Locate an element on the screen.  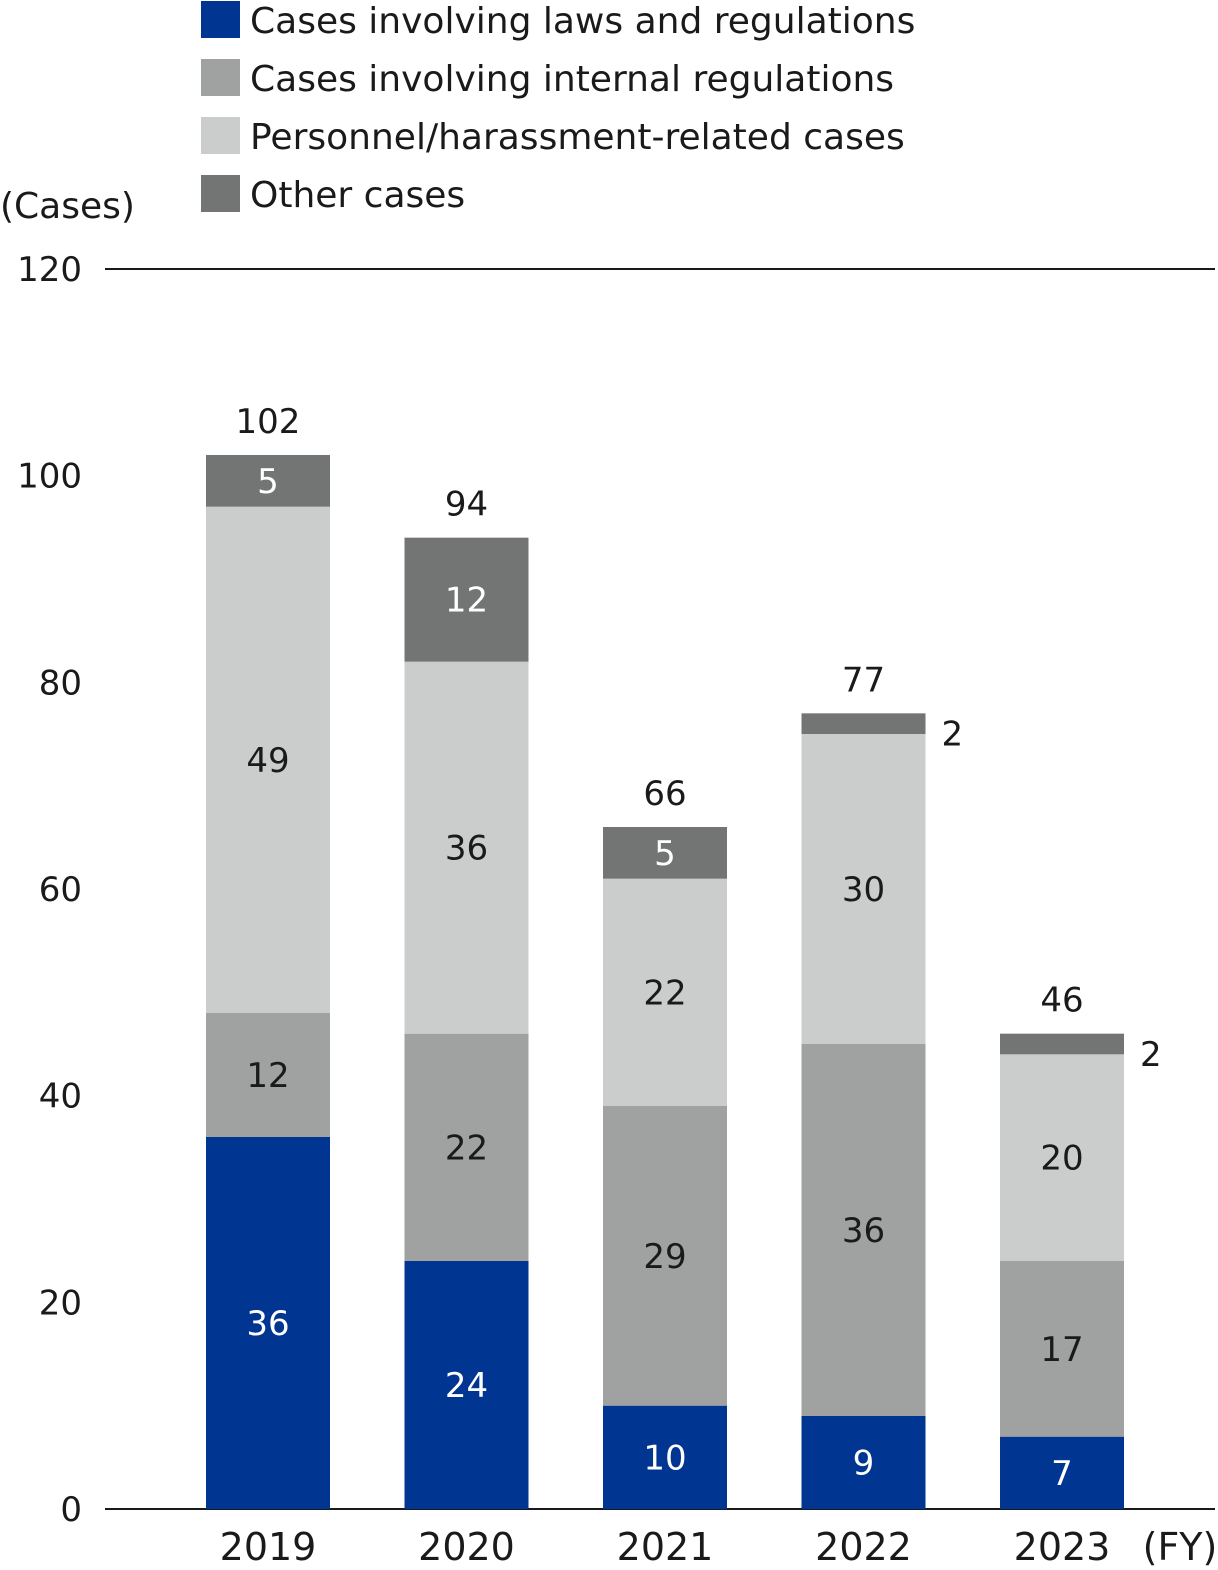
segment-value-label: 29 is located at coordinates (664, 1257).